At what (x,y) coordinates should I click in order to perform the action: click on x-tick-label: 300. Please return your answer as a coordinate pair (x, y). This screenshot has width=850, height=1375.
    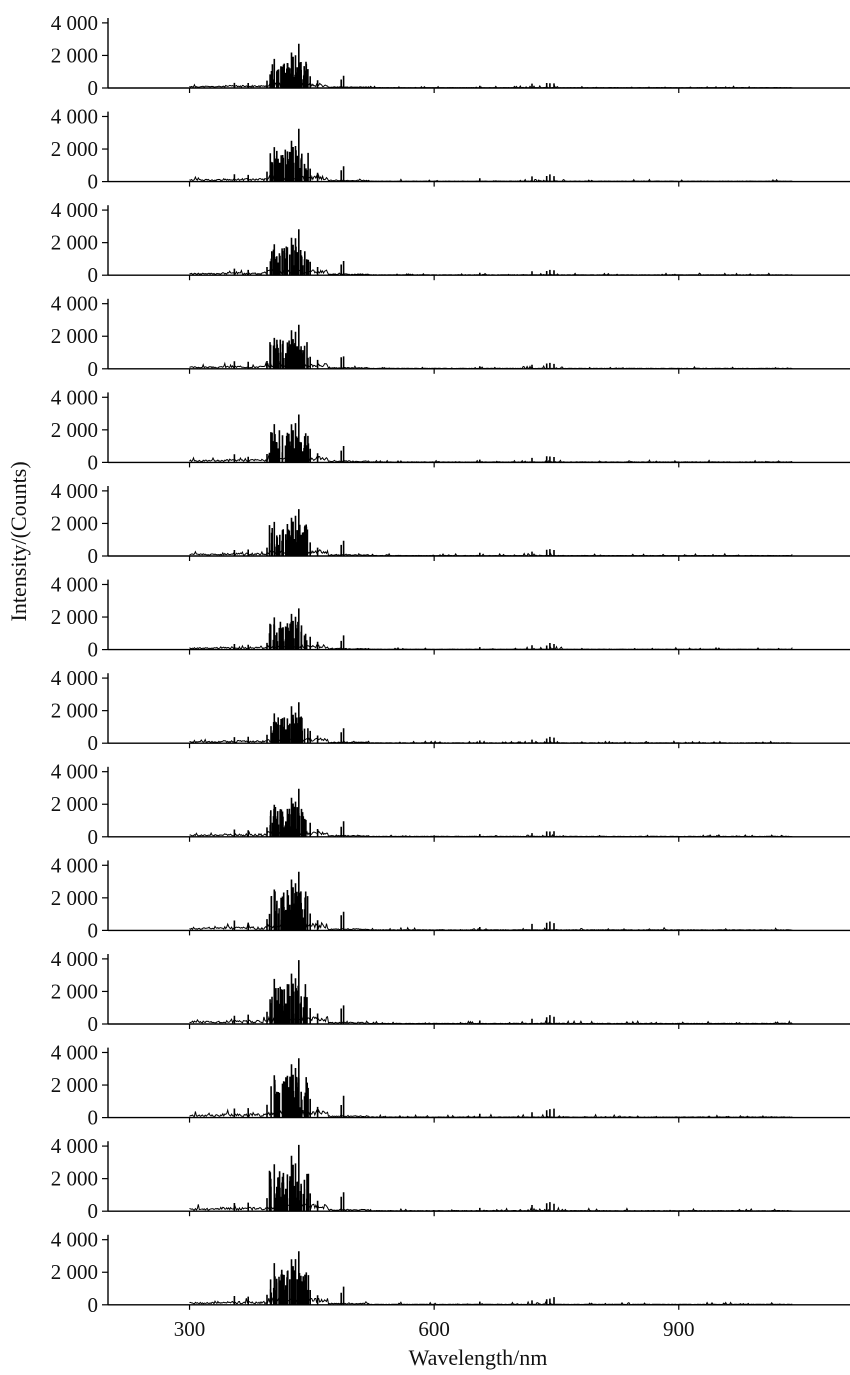
    Looking at the image, I should click on (190, 1329).